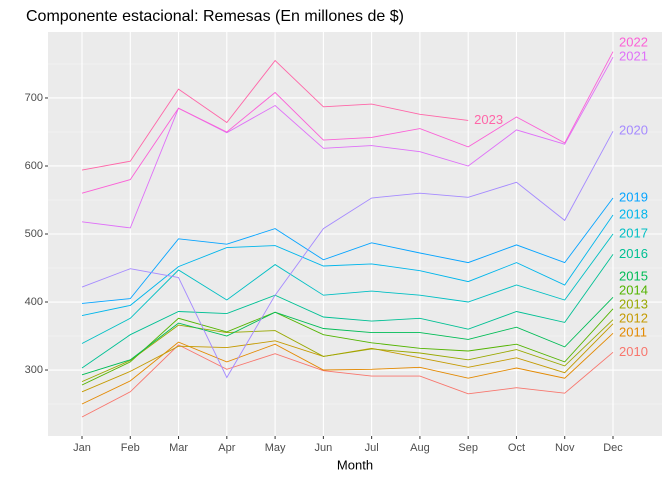  Describe the element at coordinates (355, 464) in the screenshot. I see `x-axis-title: Month` at that location.